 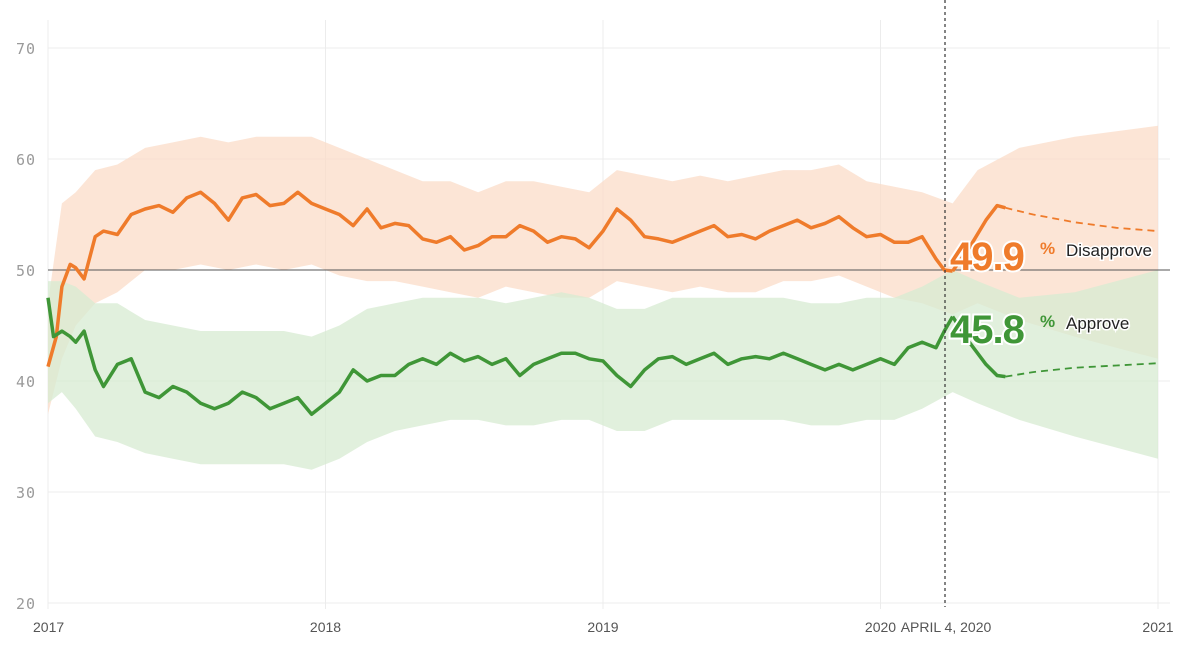 I want to click on y-tick-label: 40, so click(x=26, y=382).